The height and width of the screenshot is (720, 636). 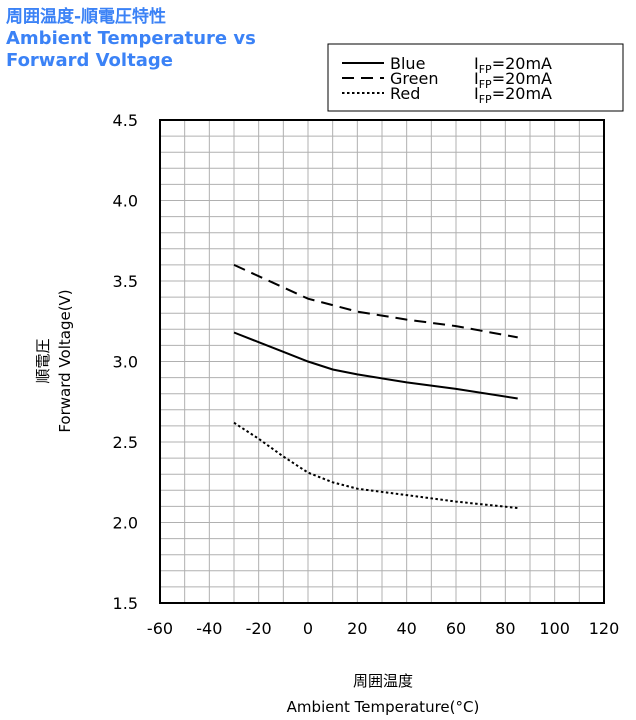 What do you see at coordinates (505, 628) in the screenshot?
I see `x-tick-label: 80` at bounding box center [505, 628].